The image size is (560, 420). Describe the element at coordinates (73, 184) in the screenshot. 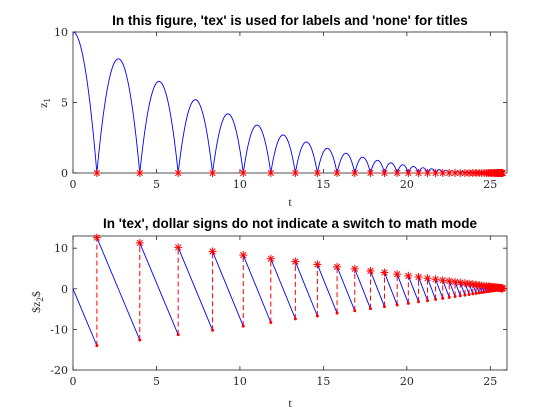

I see `top-xtick-label: 0` at that location.